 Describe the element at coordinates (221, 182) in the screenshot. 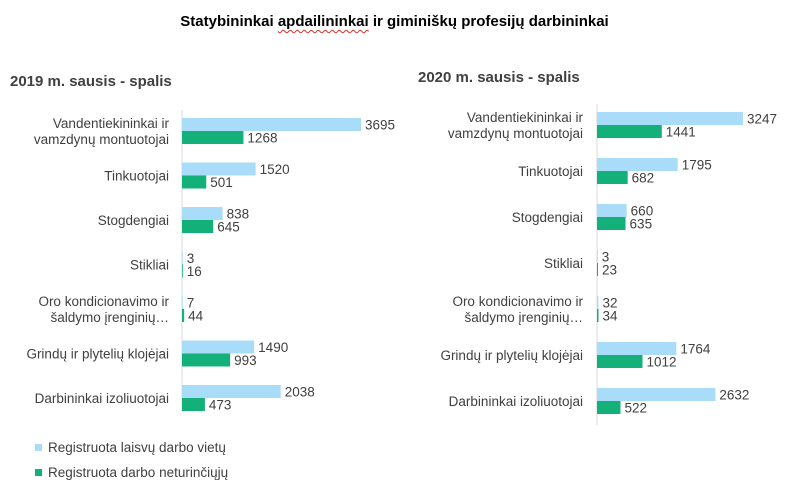

I see `data-label-2019-s1-1: 501` at that location.